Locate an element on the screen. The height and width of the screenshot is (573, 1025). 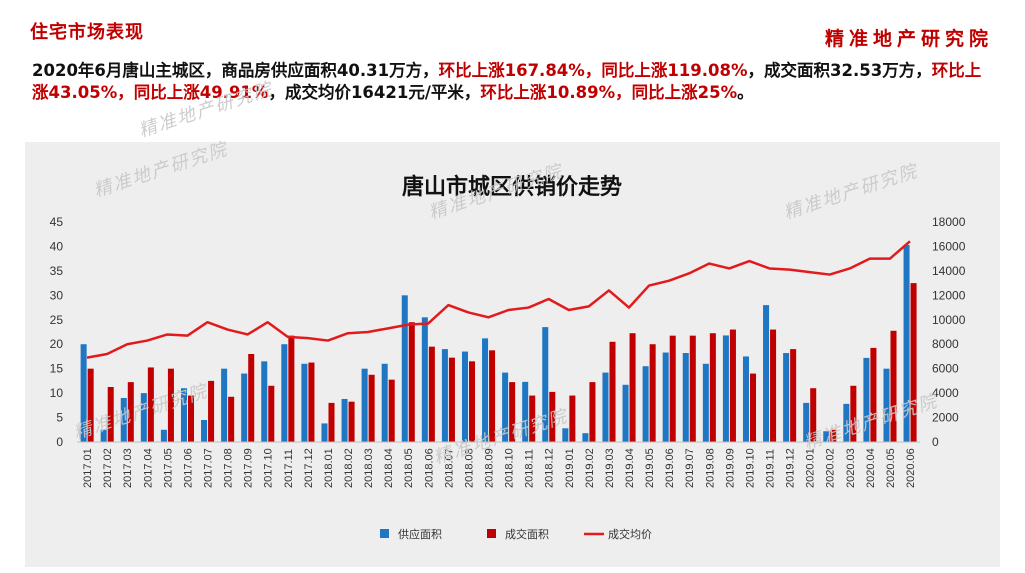
page-title: 住宅市场表现 is located at coordinates (87, 32).